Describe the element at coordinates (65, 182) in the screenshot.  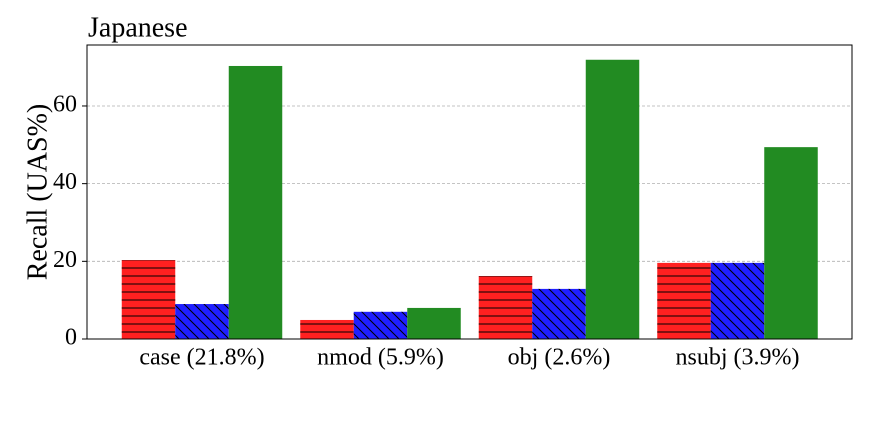
I see `y-tick-label: 40` at that location.